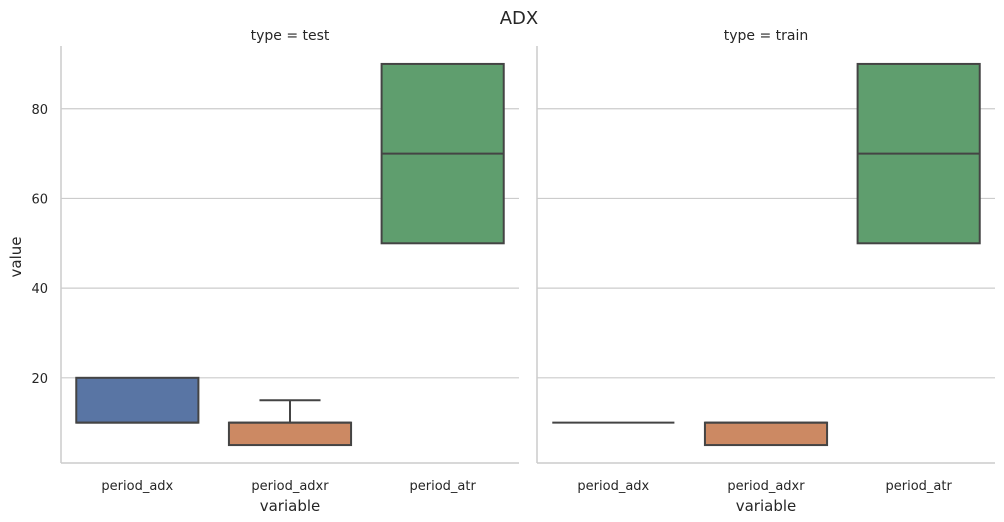  What do you see at coordinates (290, 36) in the screenshot?
I see `panel-title: type = test` at bounding box center [290, 36].